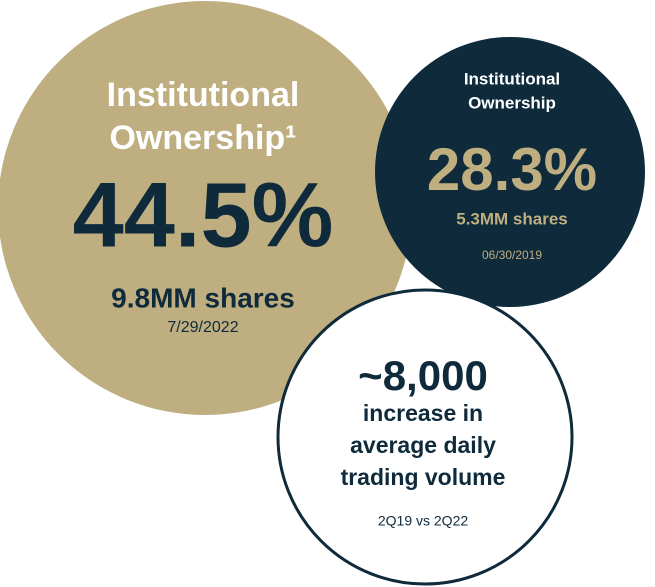 Image resolution: width=655 pixels, height=587 pixels. Describe the element at coordinates (512, 218) in the screenshot. I see `shares: 5.3MM shares` at that location.